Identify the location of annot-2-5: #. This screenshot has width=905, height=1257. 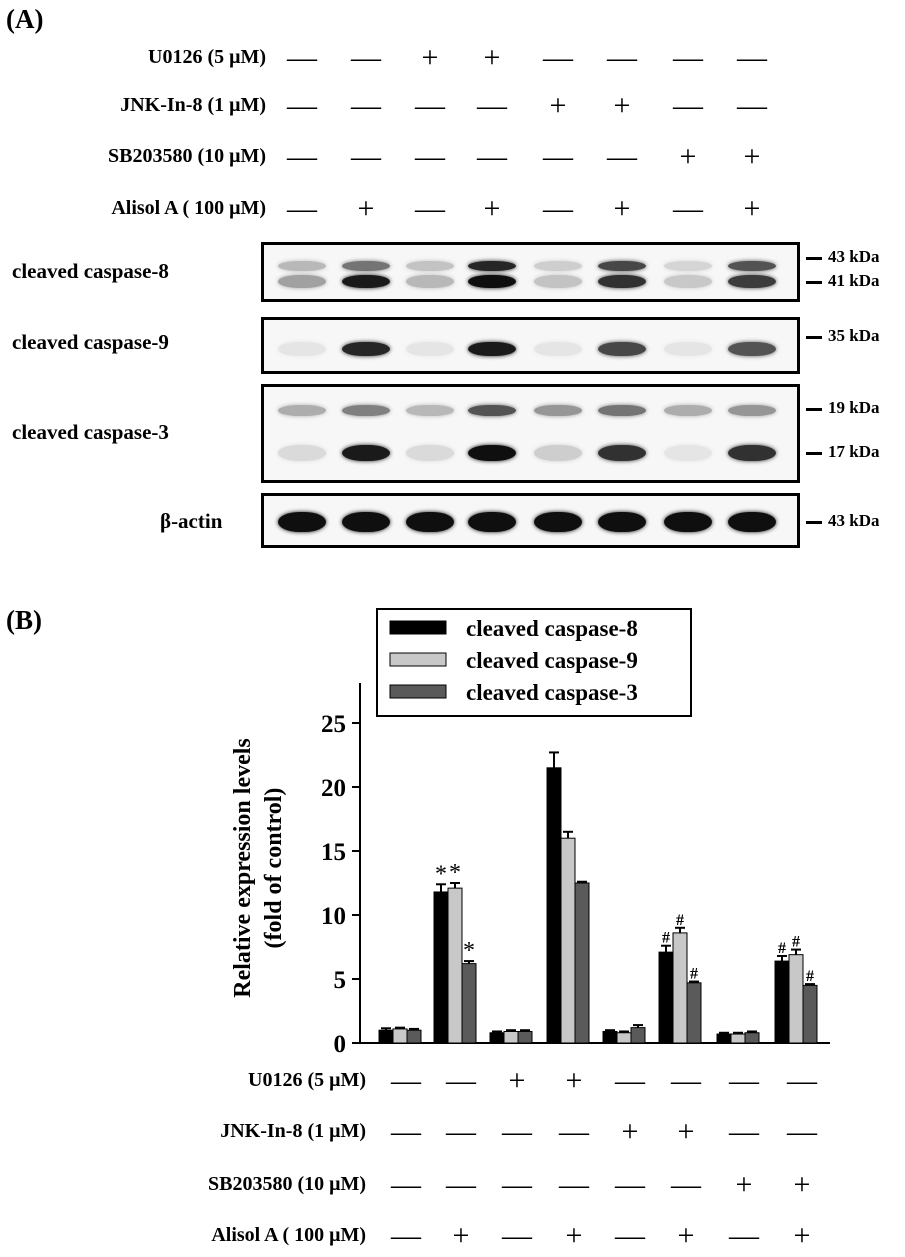
(694, 974).